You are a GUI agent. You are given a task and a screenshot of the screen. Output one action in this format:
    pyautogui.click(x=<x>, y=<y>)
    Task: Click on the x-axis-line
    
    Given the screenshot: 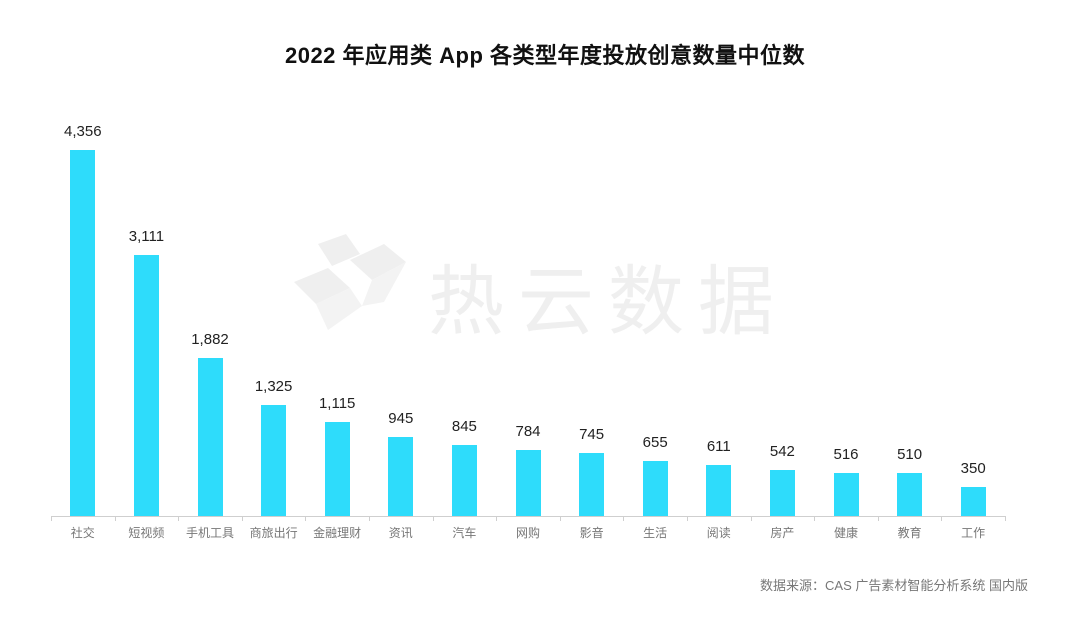 What is the action you would take?
    pyautogui.click(x=528, y=516)
    